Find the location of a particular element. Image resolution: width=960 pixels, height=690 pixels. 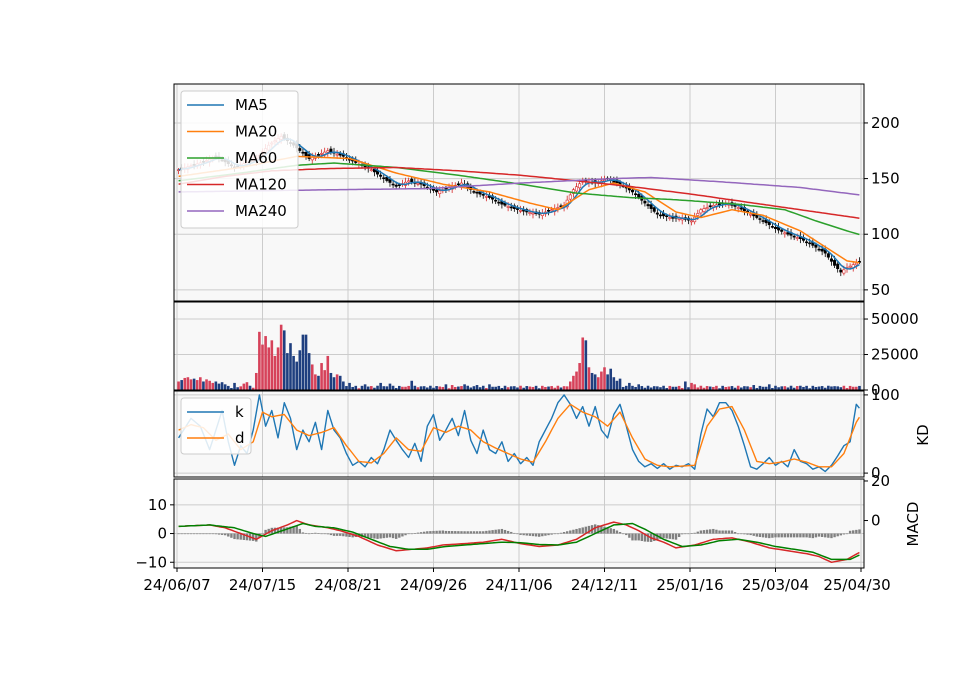

k-line is located at coordinates (519, 433).